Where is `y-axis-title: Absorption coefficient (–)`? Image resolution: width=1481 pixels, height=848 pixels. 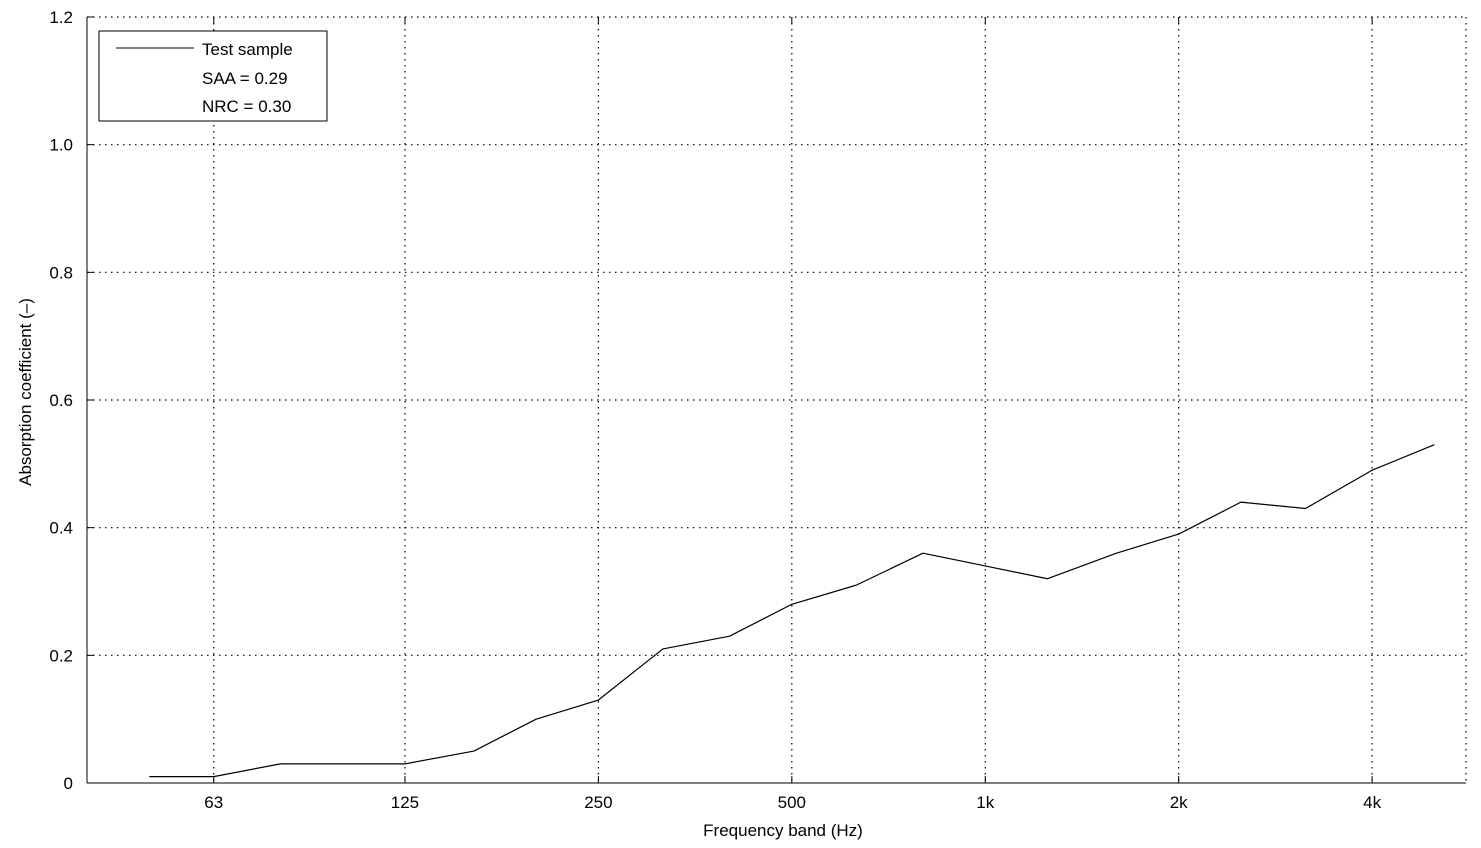
y-axis-title: Absorption coefficient (–) is located at coordinates (25, 392).